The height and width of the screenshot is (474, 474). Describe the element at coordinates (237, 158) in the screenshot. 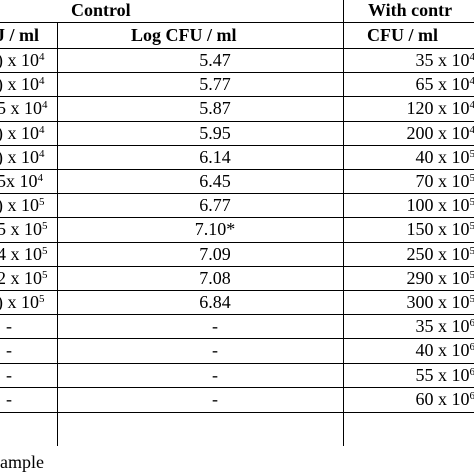

I see `table-row: ) x 104 6.14 40 x 105` at that location.